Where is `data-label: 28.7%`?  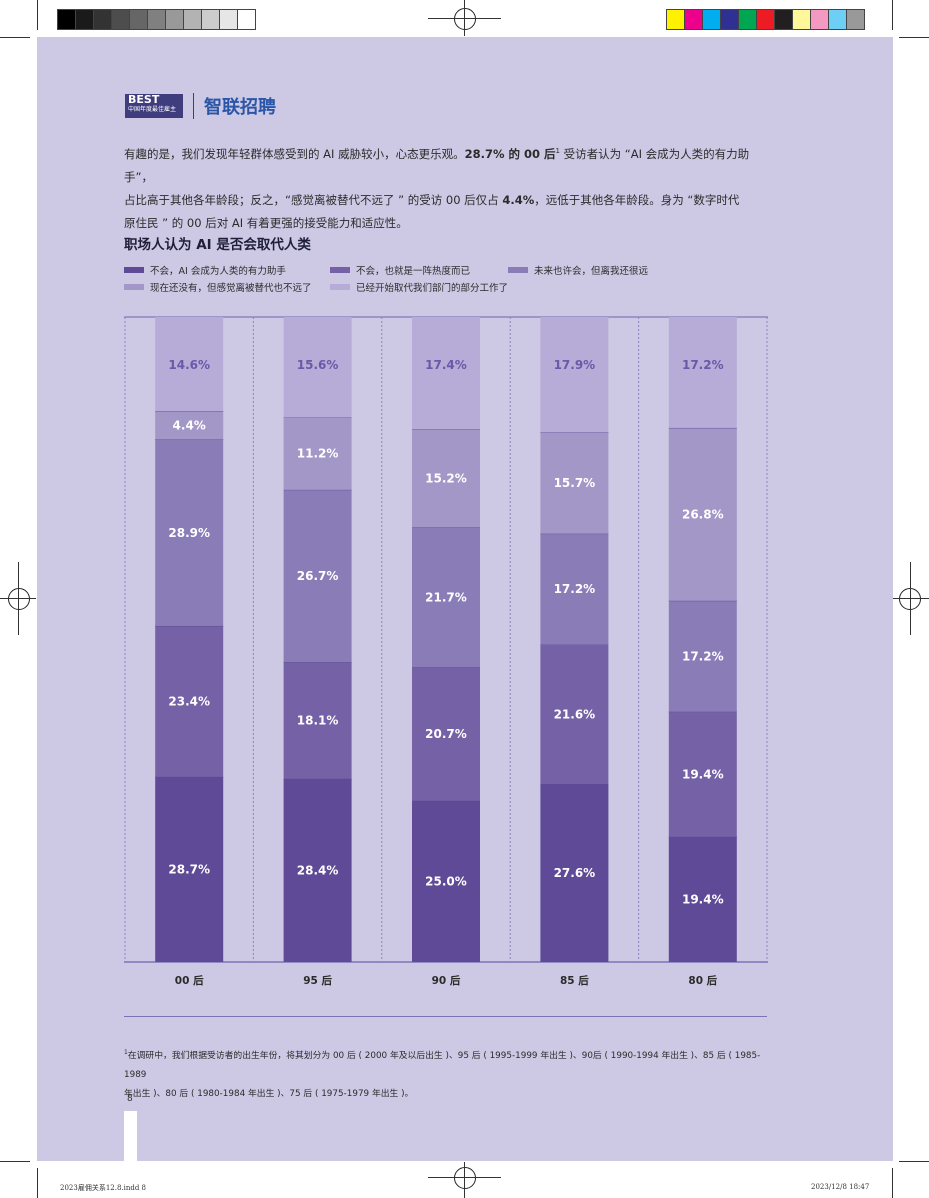
data-label: 28.7% is located at coordinates (189, 869).